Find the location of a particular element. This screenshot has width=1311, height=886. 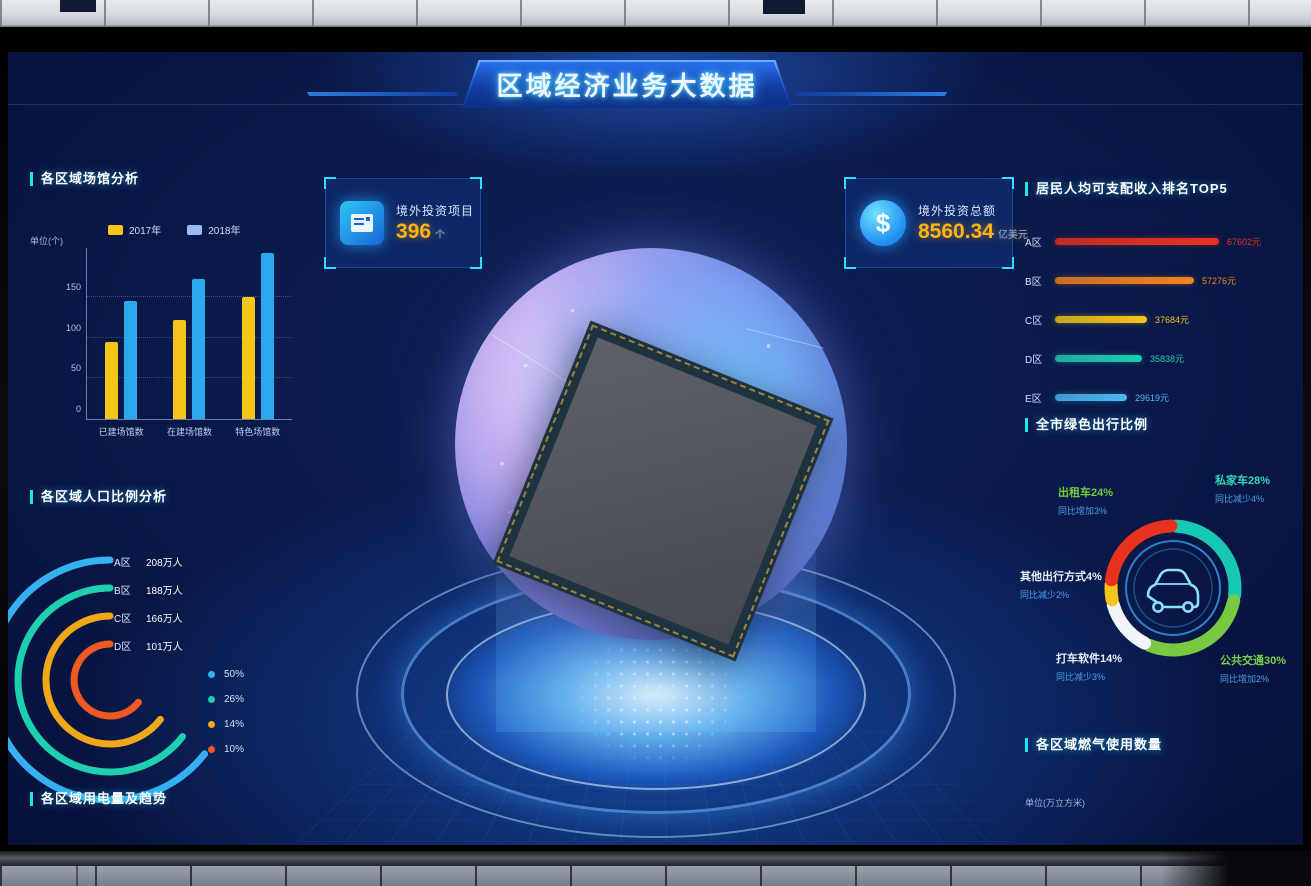

population-row: C区 166万人 is located at coordinates (141, 617).